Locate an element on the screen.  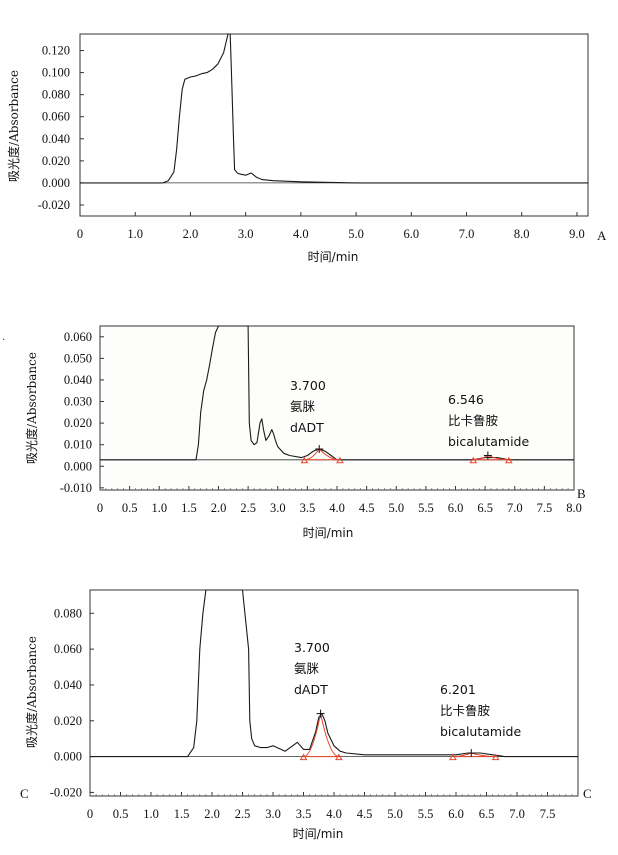
trace-line is located at coordinates (334, 108).